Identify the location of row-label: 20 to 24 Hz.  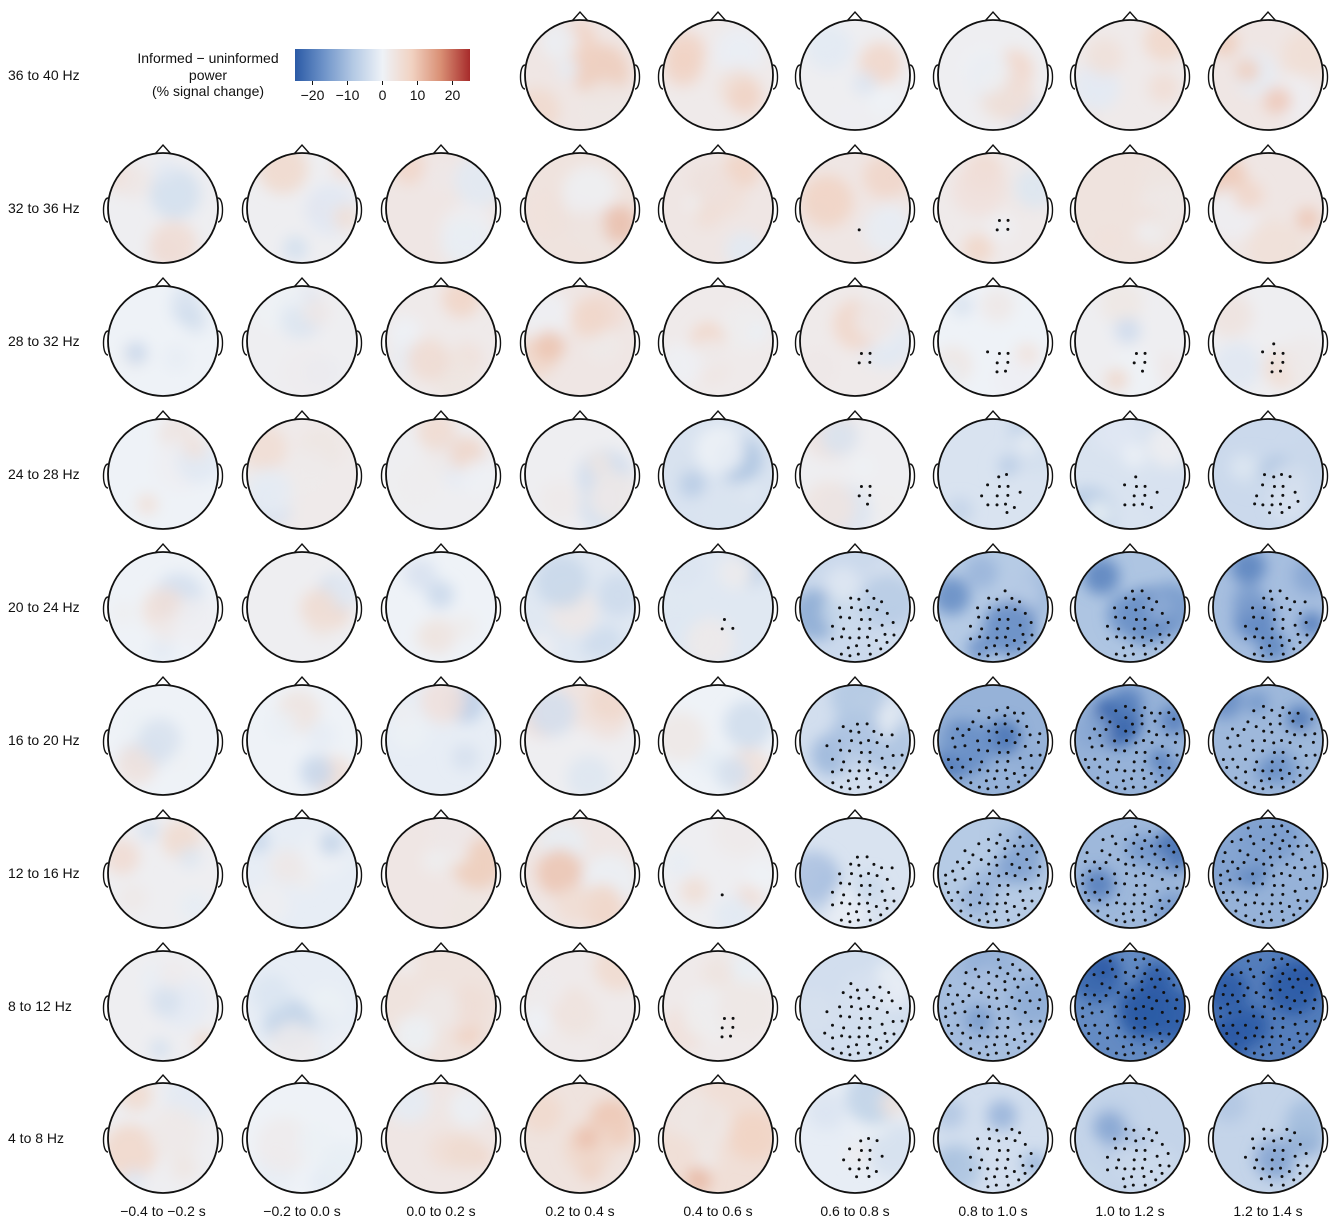
(44, 607).